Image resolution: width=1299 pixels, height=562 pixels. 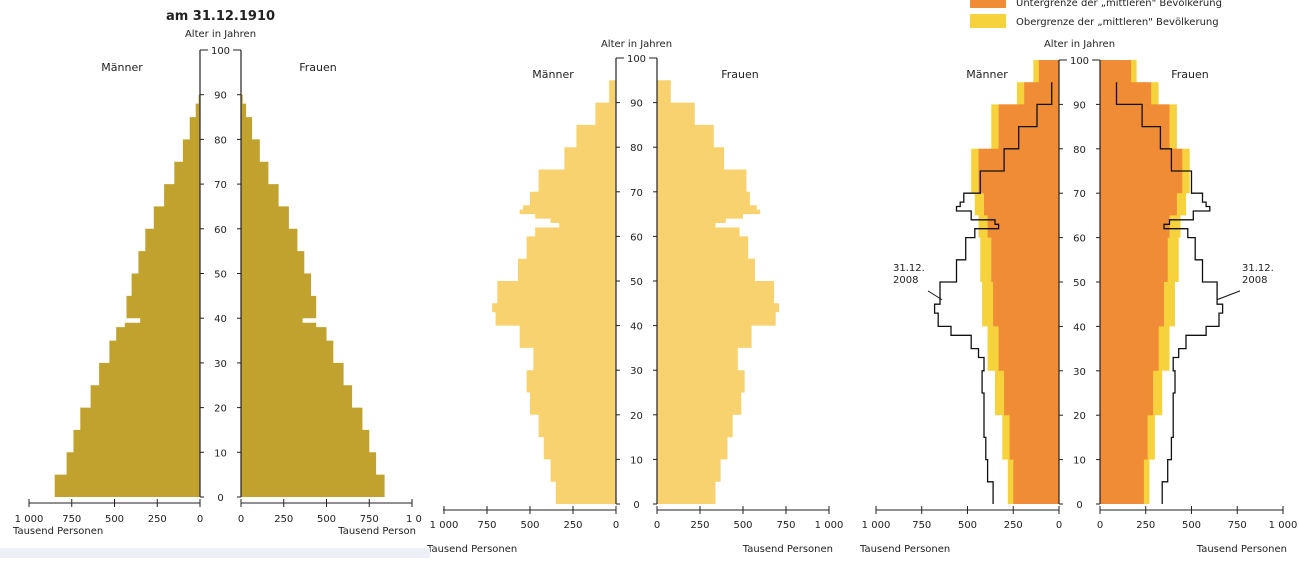 What do you see at coordinates (1258, 268) in the screenshot?
I see `annotation-right-line1: 31.12.` at bounding box center [1258, 268].